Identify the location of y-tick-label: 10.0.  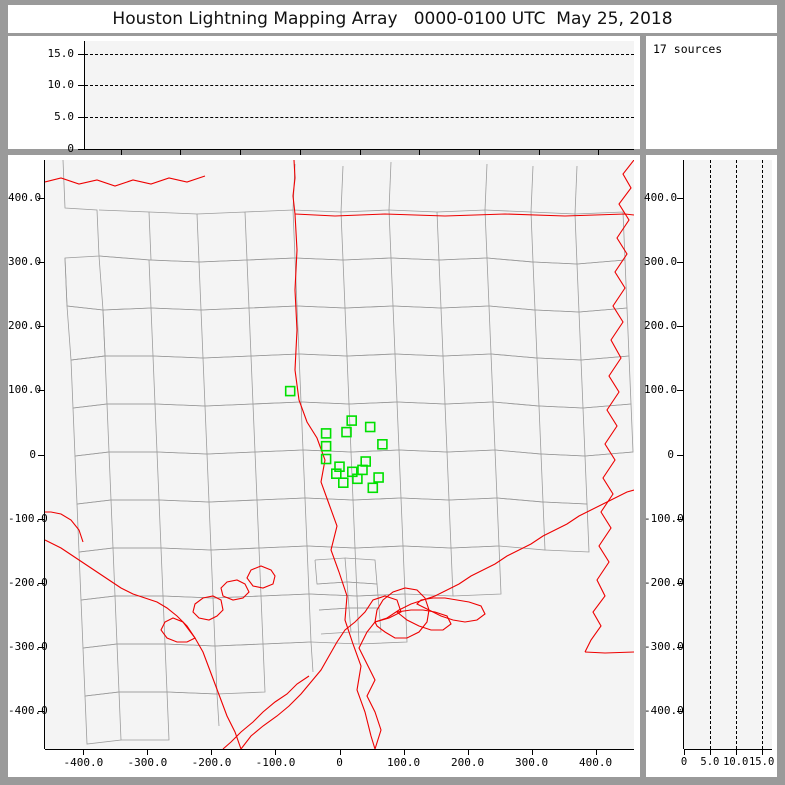
(61, 85).